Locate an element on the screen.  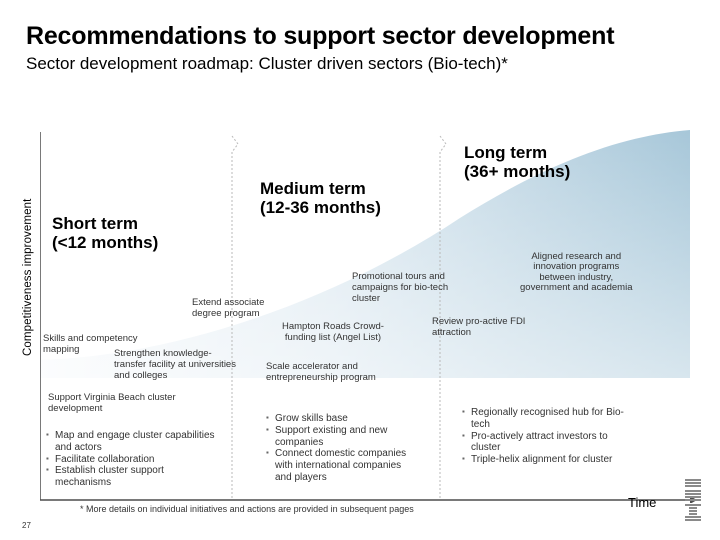
list-item-line: mechanisms is located at coordinates (83, 483).